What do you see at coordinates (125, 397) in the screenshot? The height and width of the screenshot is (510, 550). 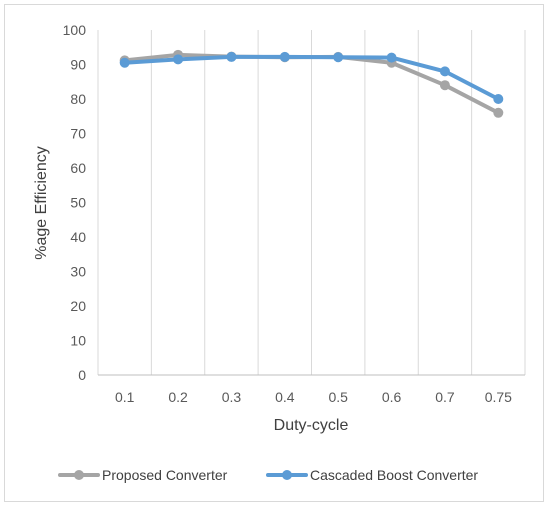 I see `x-tick-label: 0.1` at bounding box center [125, 397].